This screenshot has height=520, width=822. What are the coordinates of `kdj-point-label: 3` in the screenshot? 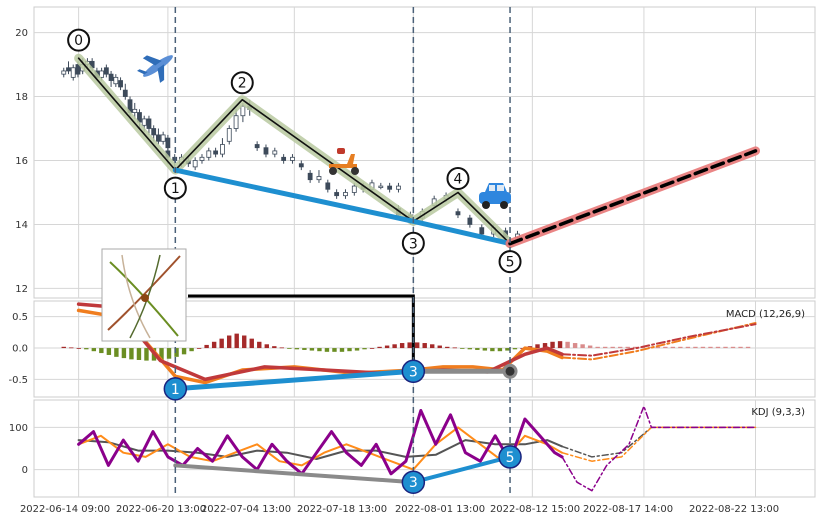 It's located at (413, 483).